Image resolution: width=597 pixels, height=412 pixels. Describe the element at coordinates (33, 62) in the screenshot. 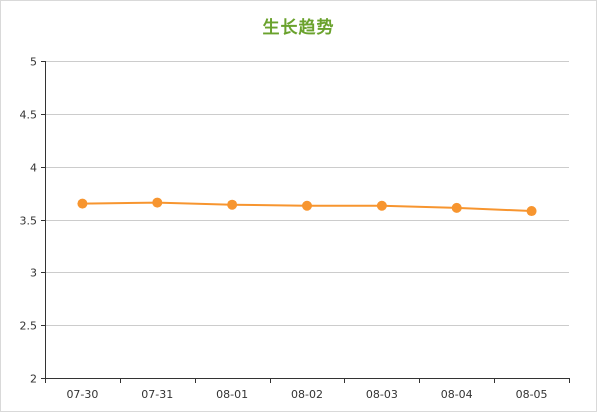

I see `y-tick-label: 5` at that location.